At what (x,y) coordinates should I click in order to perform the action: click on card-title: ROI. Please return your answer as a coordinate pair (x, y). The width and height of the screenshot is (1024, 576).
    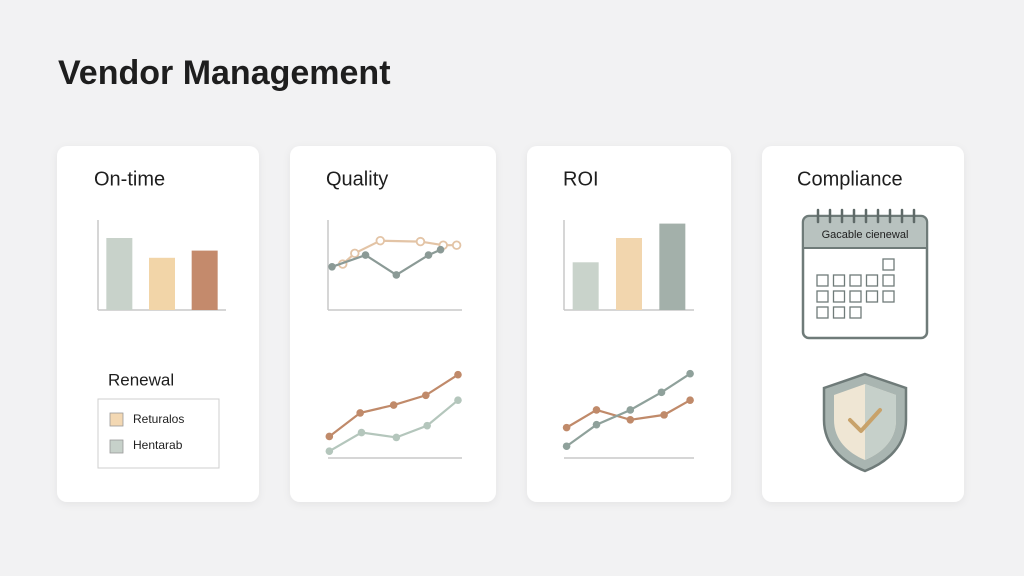
    Looking at the image, I should click on (581, 179).